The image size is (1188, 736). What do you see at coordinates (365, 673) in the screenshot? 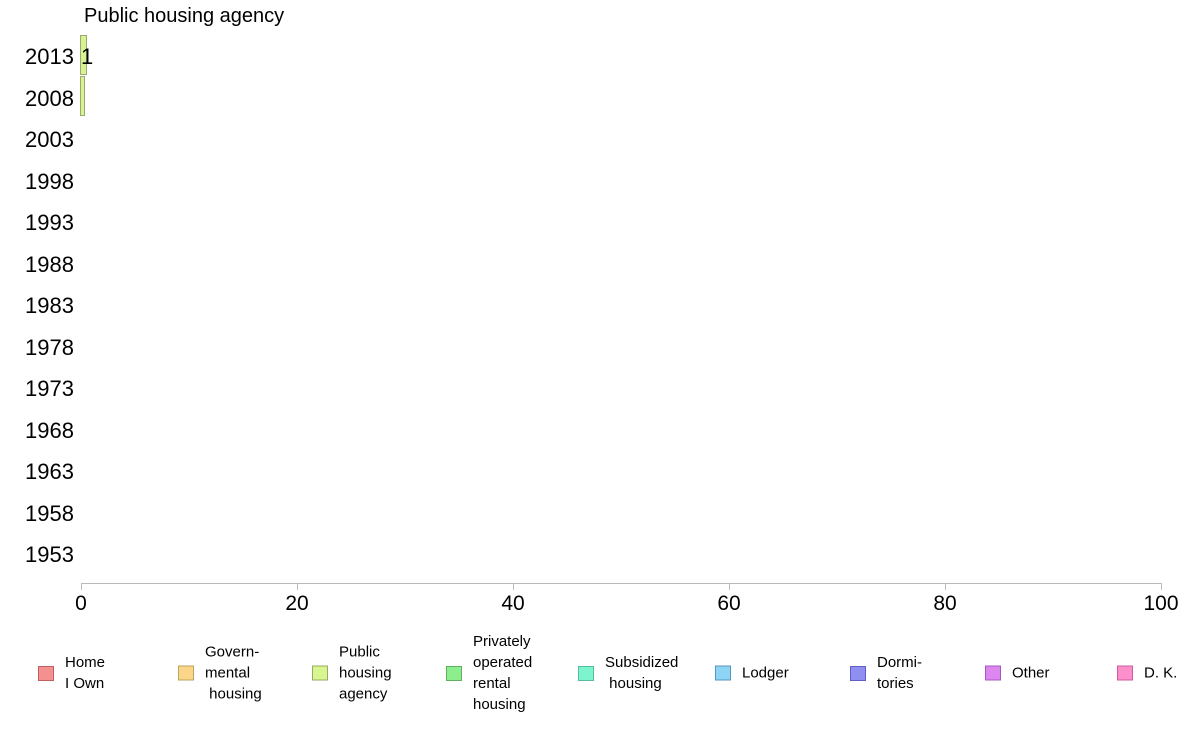
I see `legend-label: Public housing agency` at bounding box center [365, 673].